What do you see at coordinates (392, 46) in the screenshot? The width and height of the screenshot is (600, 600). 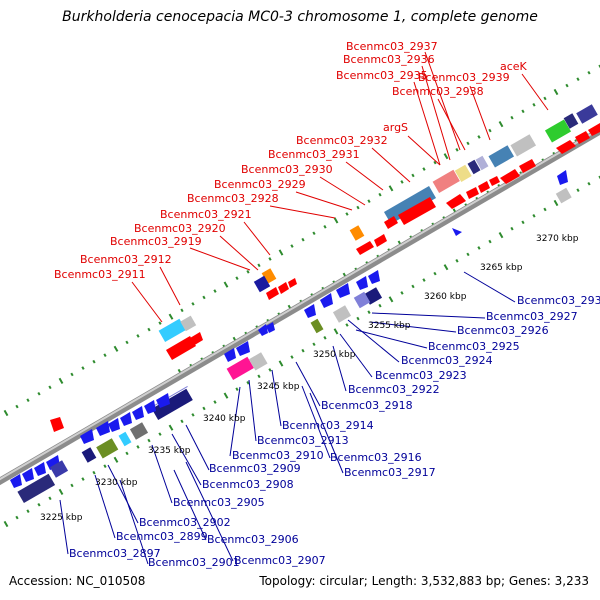 I see `gene-label: Bcenmc03_2937` at bounding box center [392, 46].